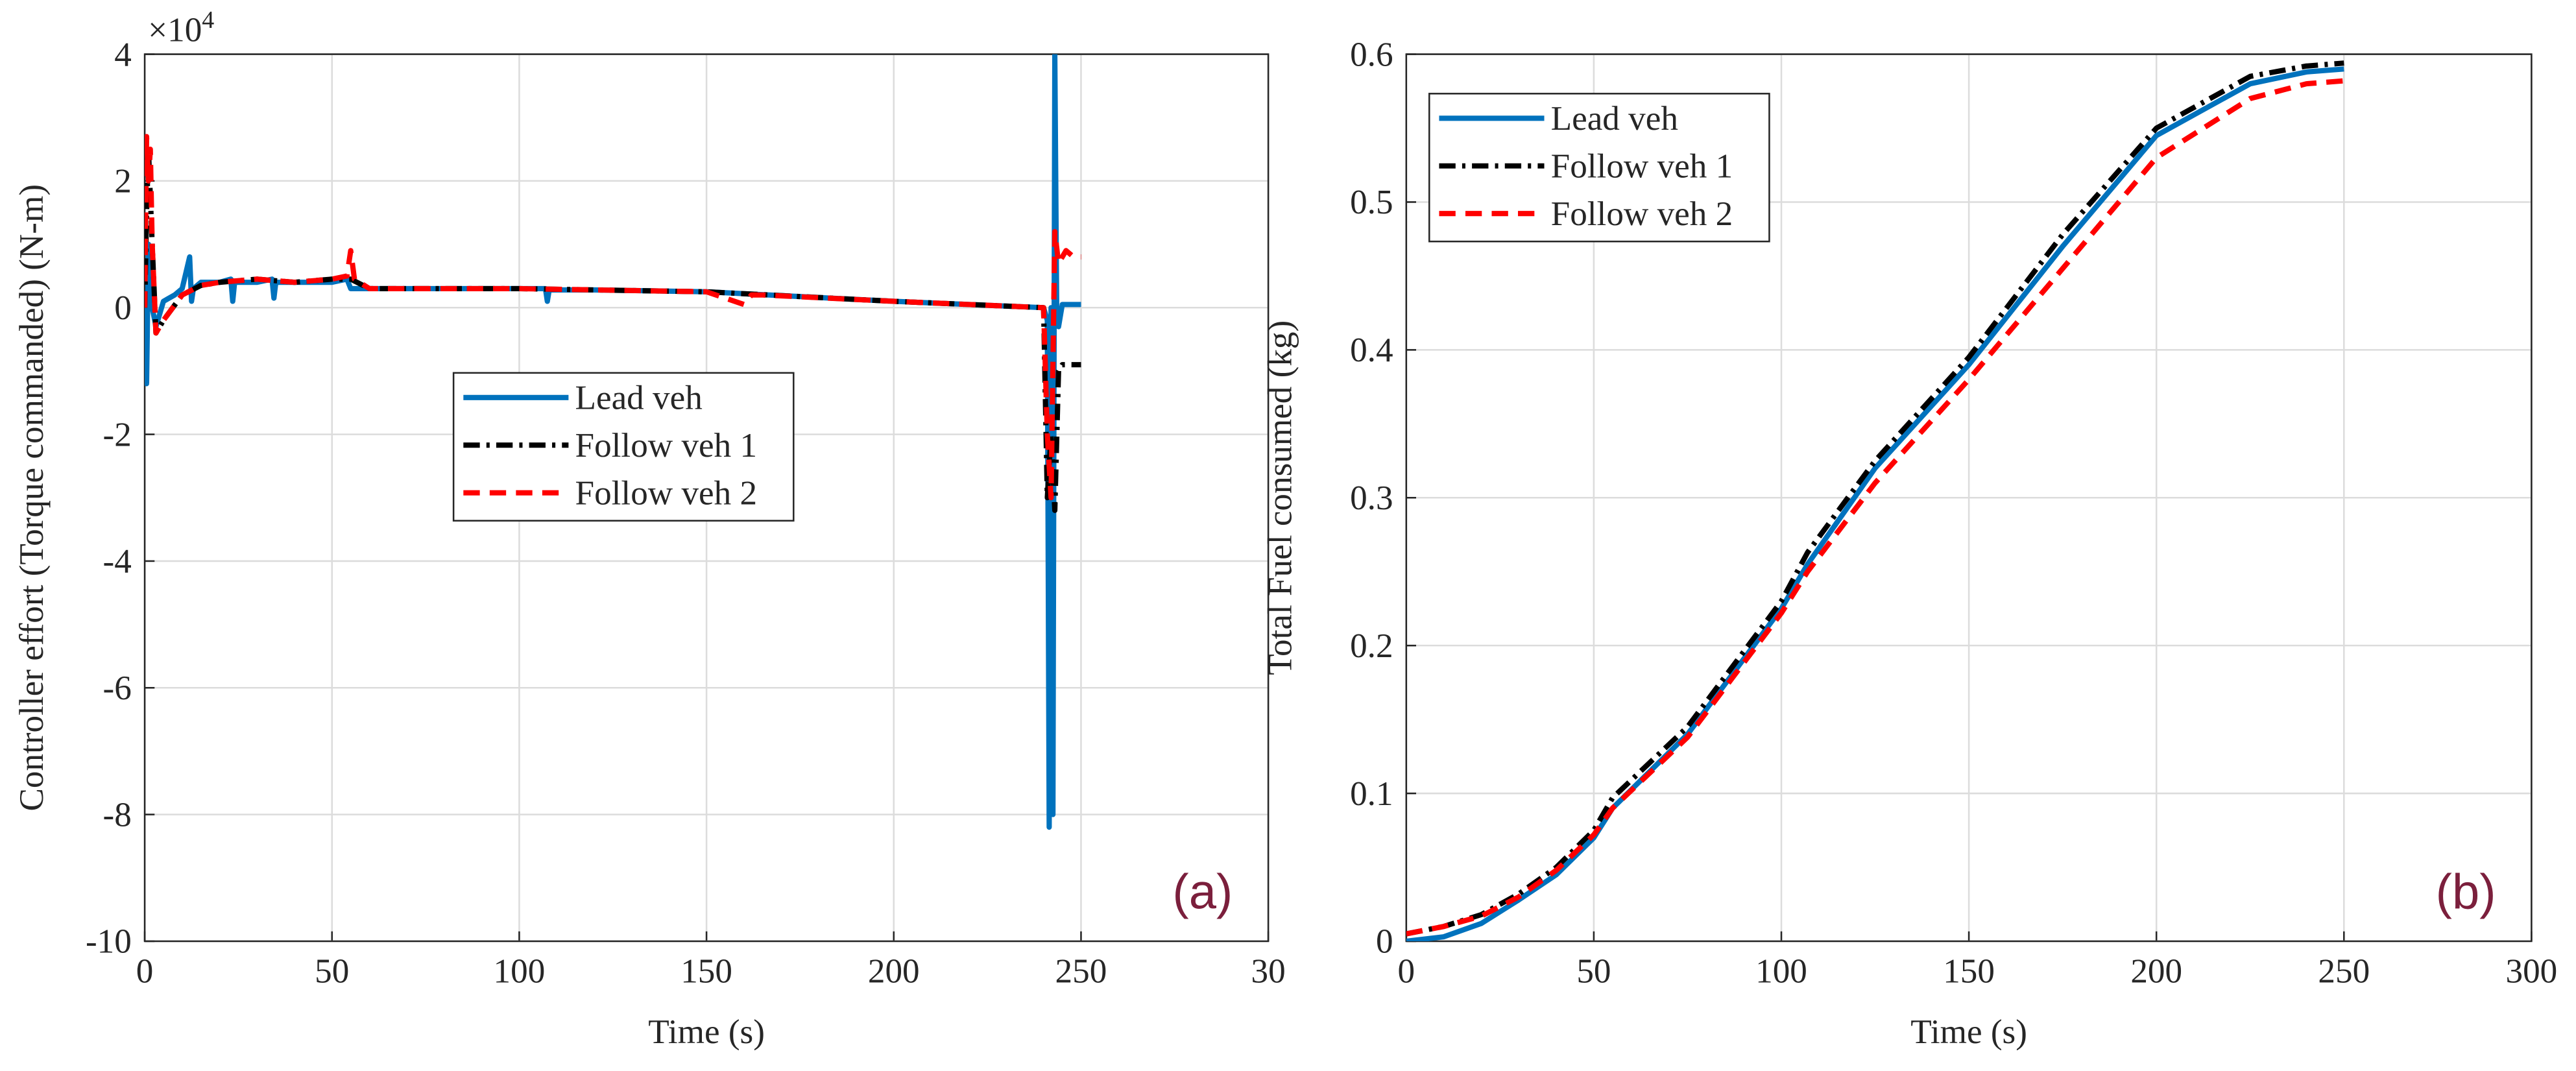 This screenshot has width=2576, height=1071. What do you see at coordinates (117, 434) in the screenshot?
I see `y-tick-label: -2` at bounding box center [117, 434].